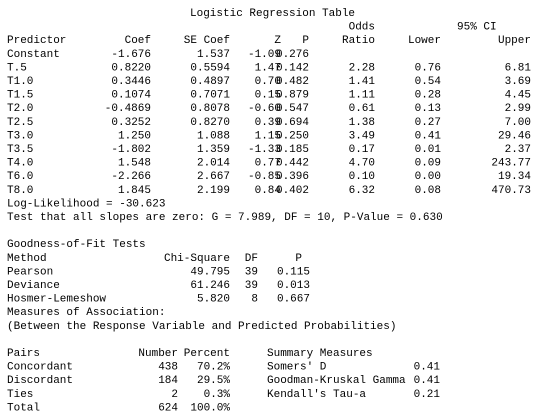 This screenshot has height=417, width=542. Describe the element at coordinates (213, 136) in the screenshot. I see `cell: 1.088` at that location.